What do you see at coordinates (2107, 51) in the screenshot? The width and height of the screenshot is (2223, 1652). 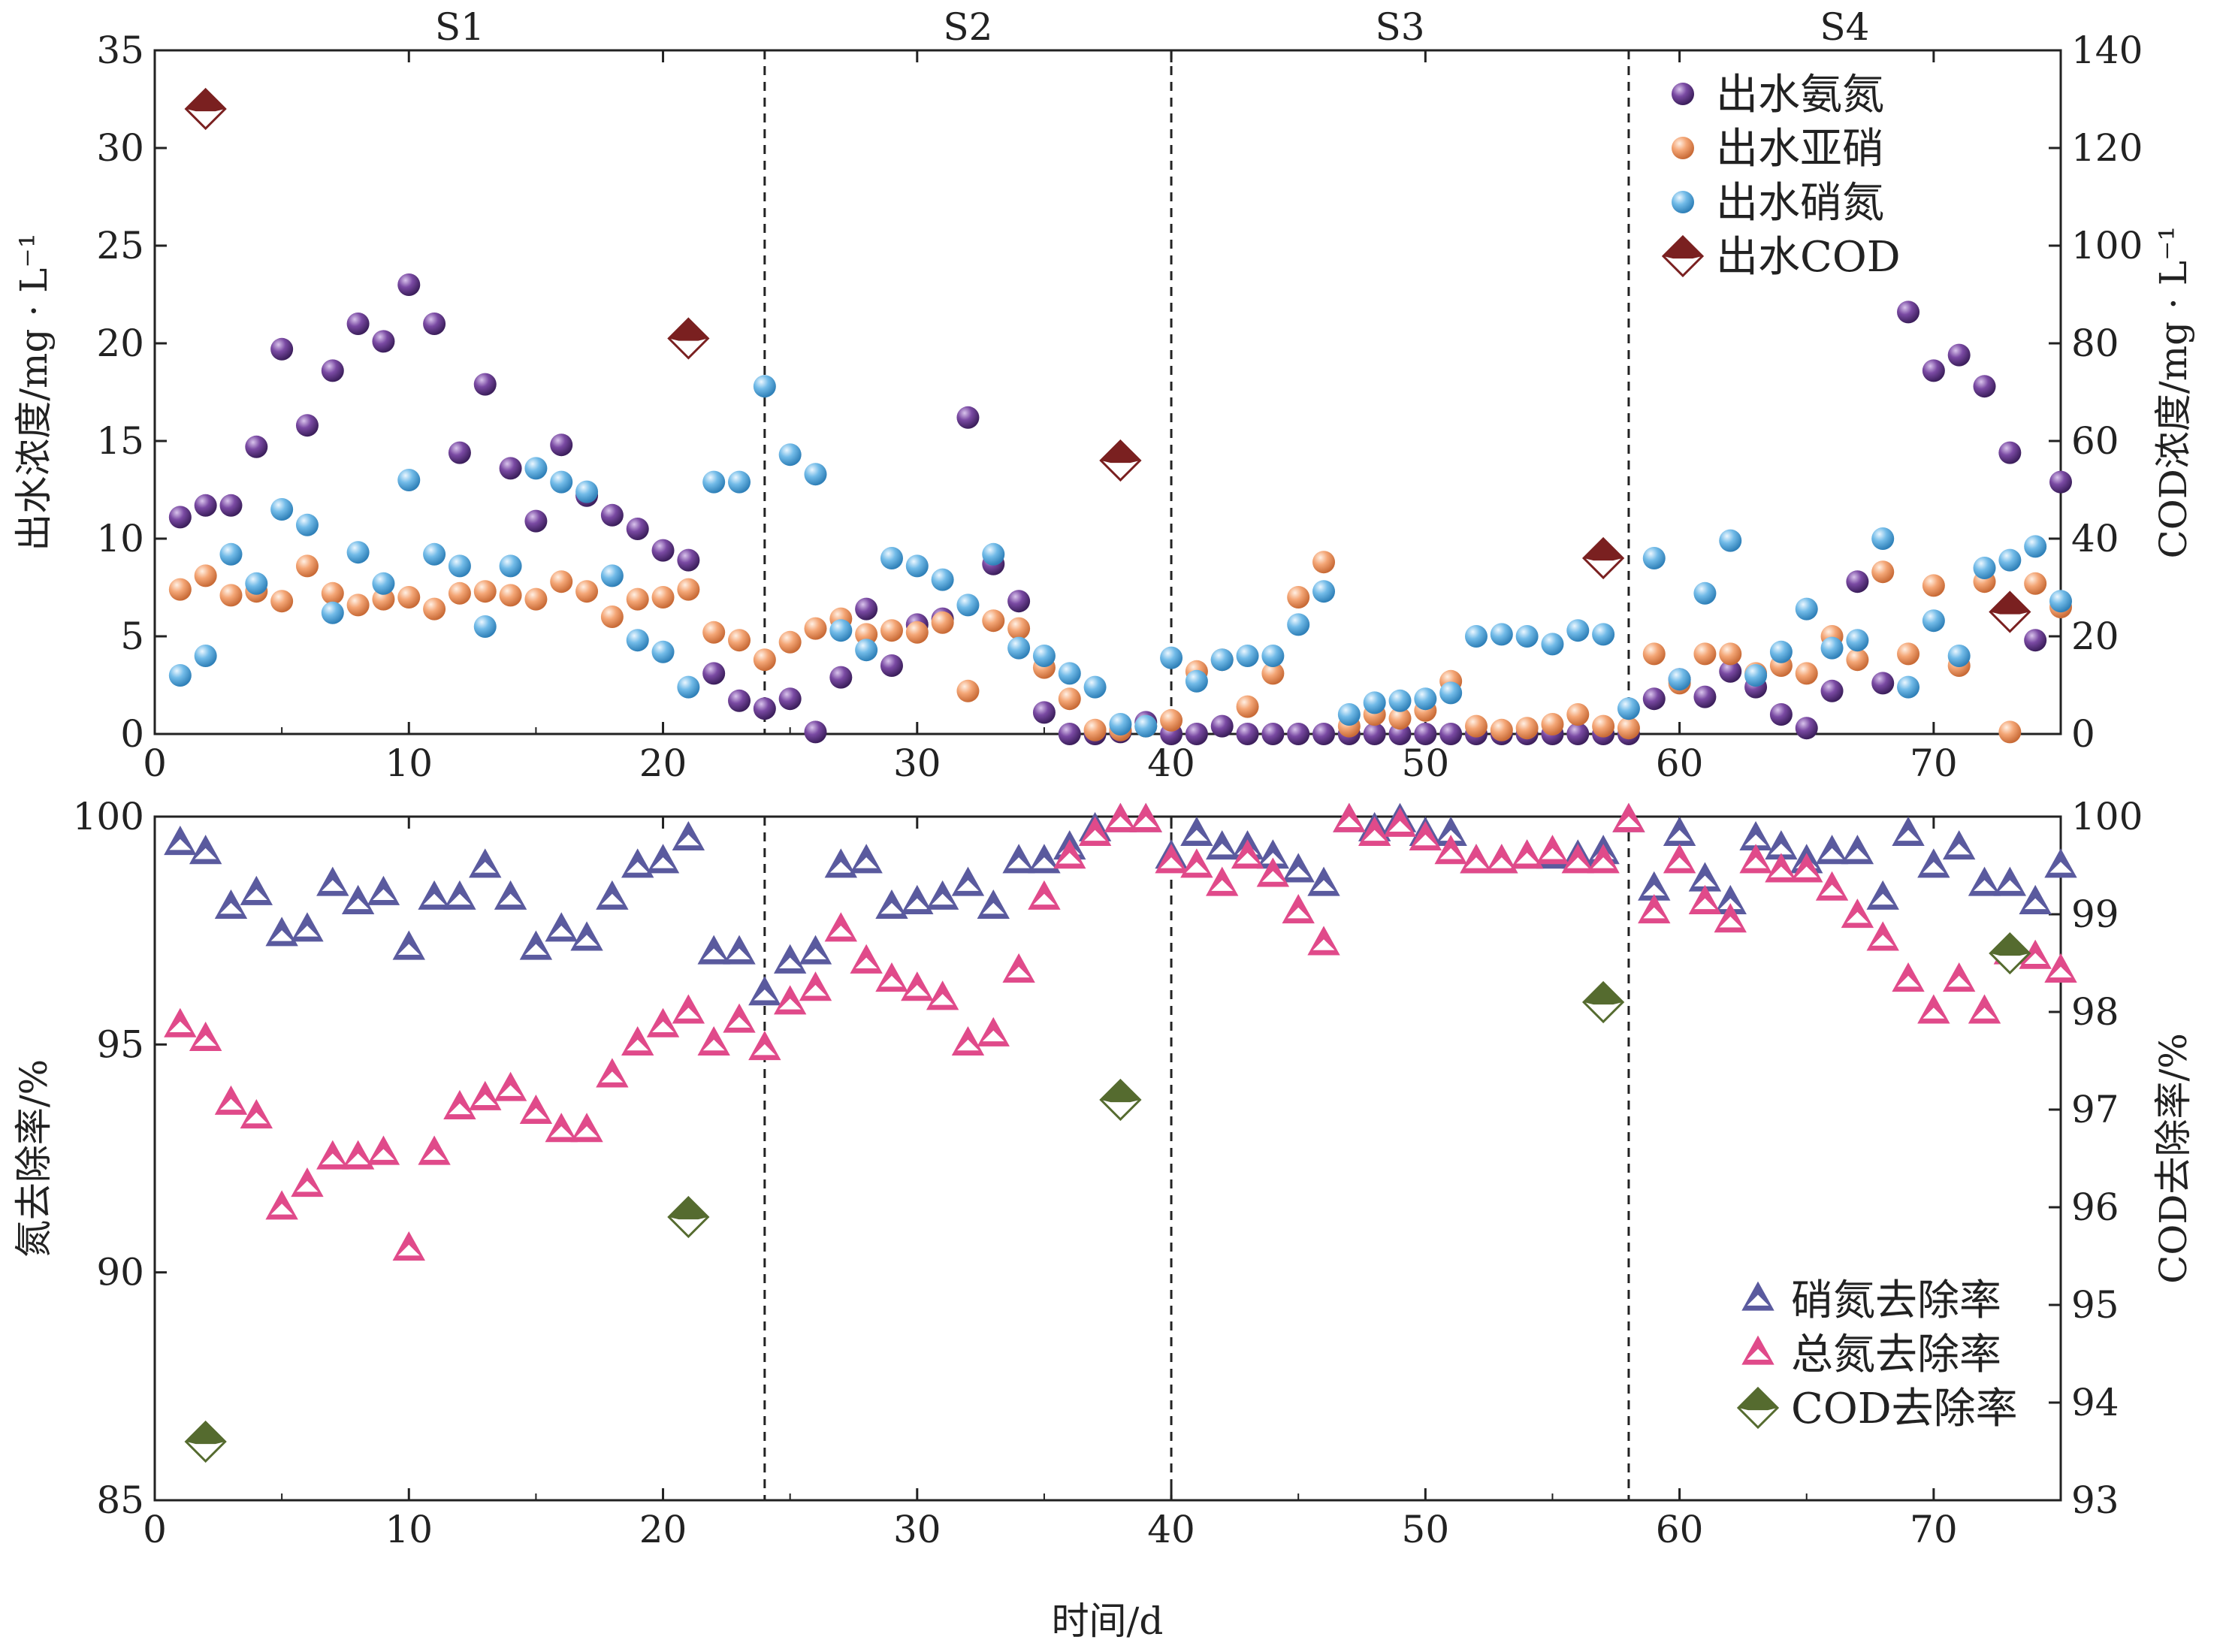 I see `y2-tick-label: 140` at bounding box center [2107, 51].